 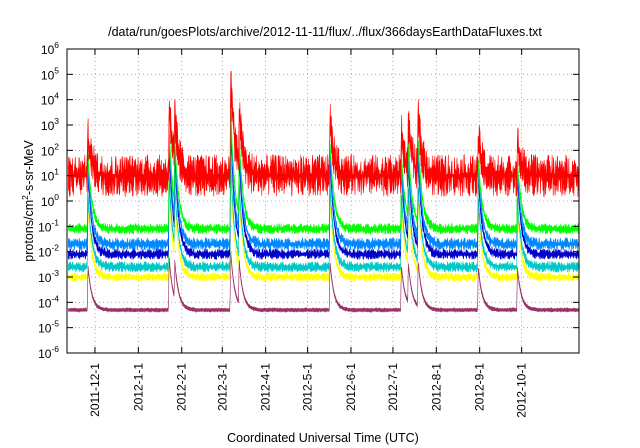 I want to click on x-tick-label: 2012-2-1, so click(x=182, y=387).